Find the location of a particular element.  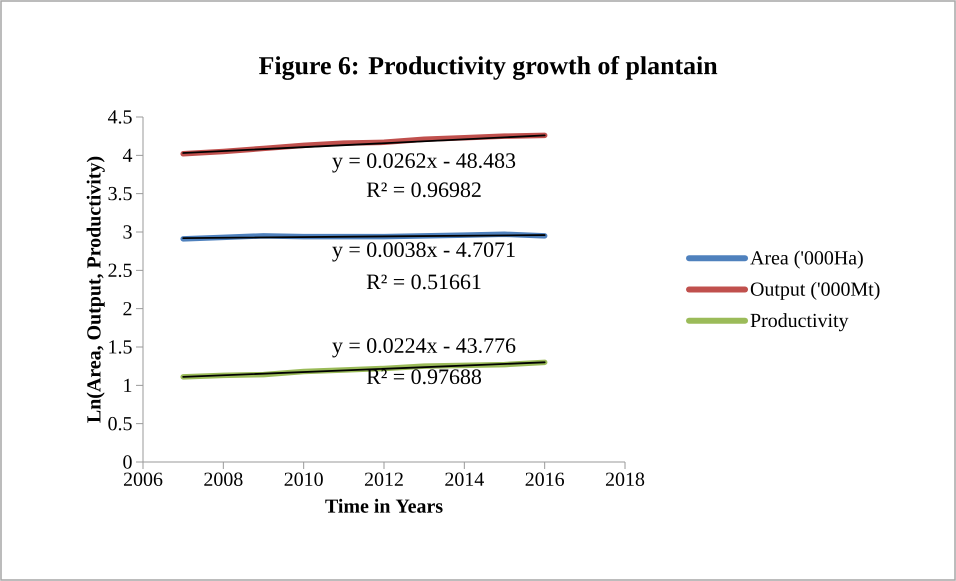

annotation: y = 0.0262x - 48.483 is located at coordinates (424, 163).